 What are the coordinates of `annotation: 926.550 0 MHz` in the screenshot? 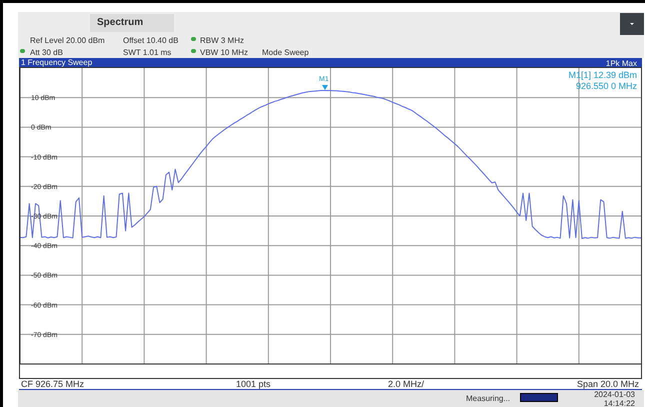 It's located at (606, 86).